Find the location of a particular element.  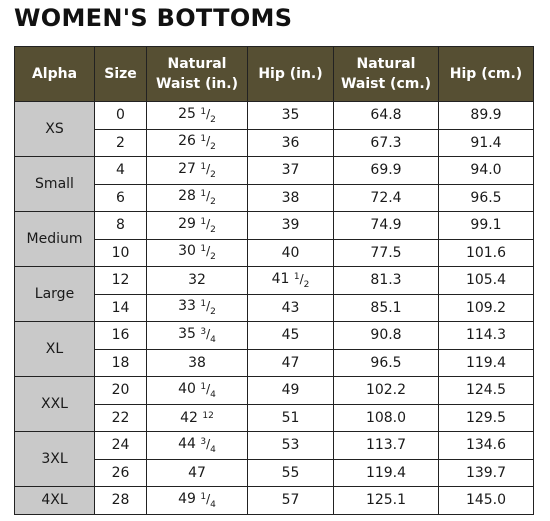

header-alpha: Alpha is located at coordinates (54, 74).